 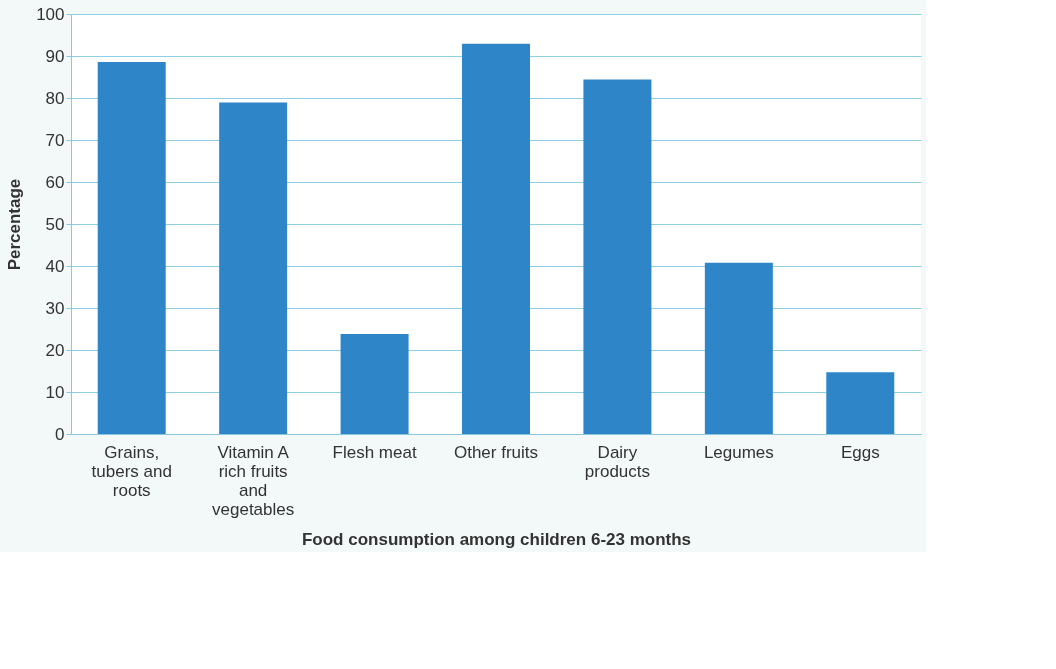 I want to click on x-tick-label: Legumes, so click(x=738, y=452).